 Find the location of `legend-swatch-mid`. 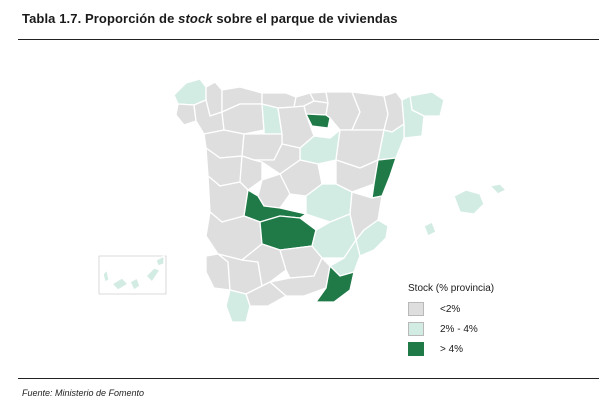

legend-swatch-mid is located at coordinates (416, 329).